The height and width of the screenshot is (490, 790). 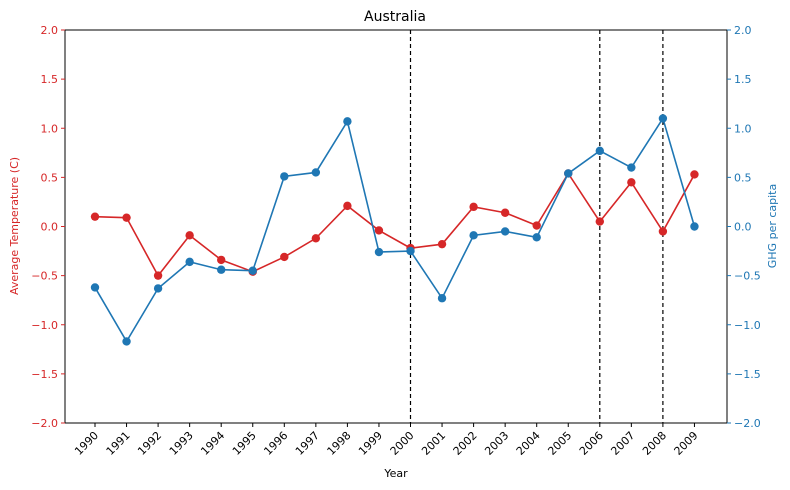 What do you see at coordinates (189, 262) in the screenshot?
I see `point-right-1993` at bounding box center [189, 262].